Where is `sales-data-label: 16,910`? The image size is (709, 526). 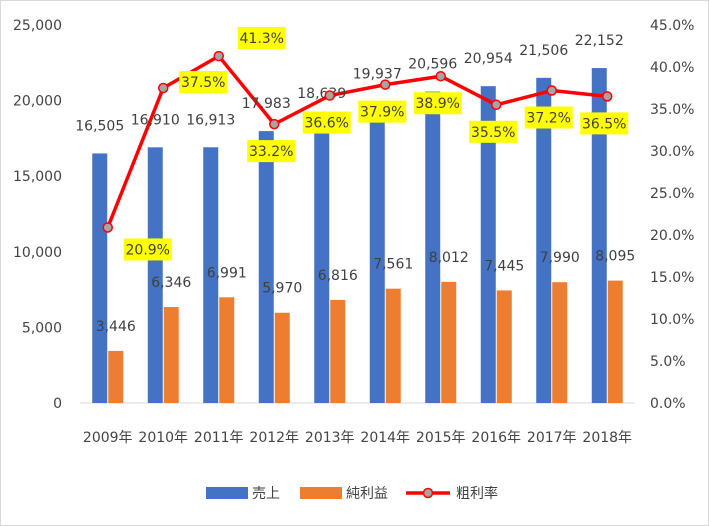 sales-data-label: 16,910 is located at coordinates (155, 120).